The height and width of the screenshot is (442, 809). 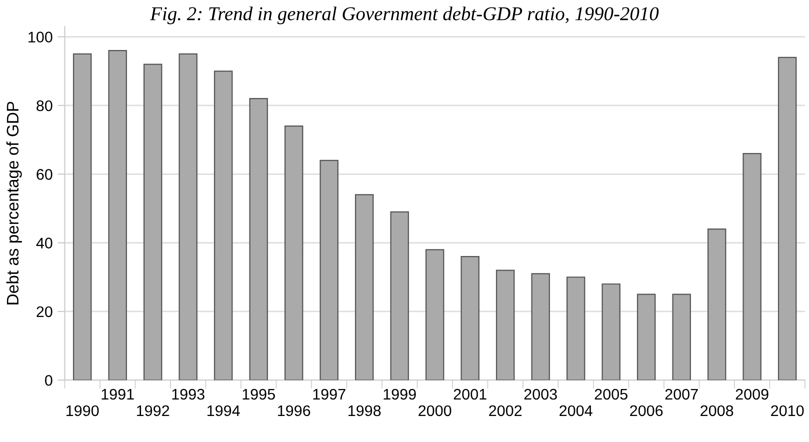 I want to click on y-tick-label: 40, so click(x=44, y=243).